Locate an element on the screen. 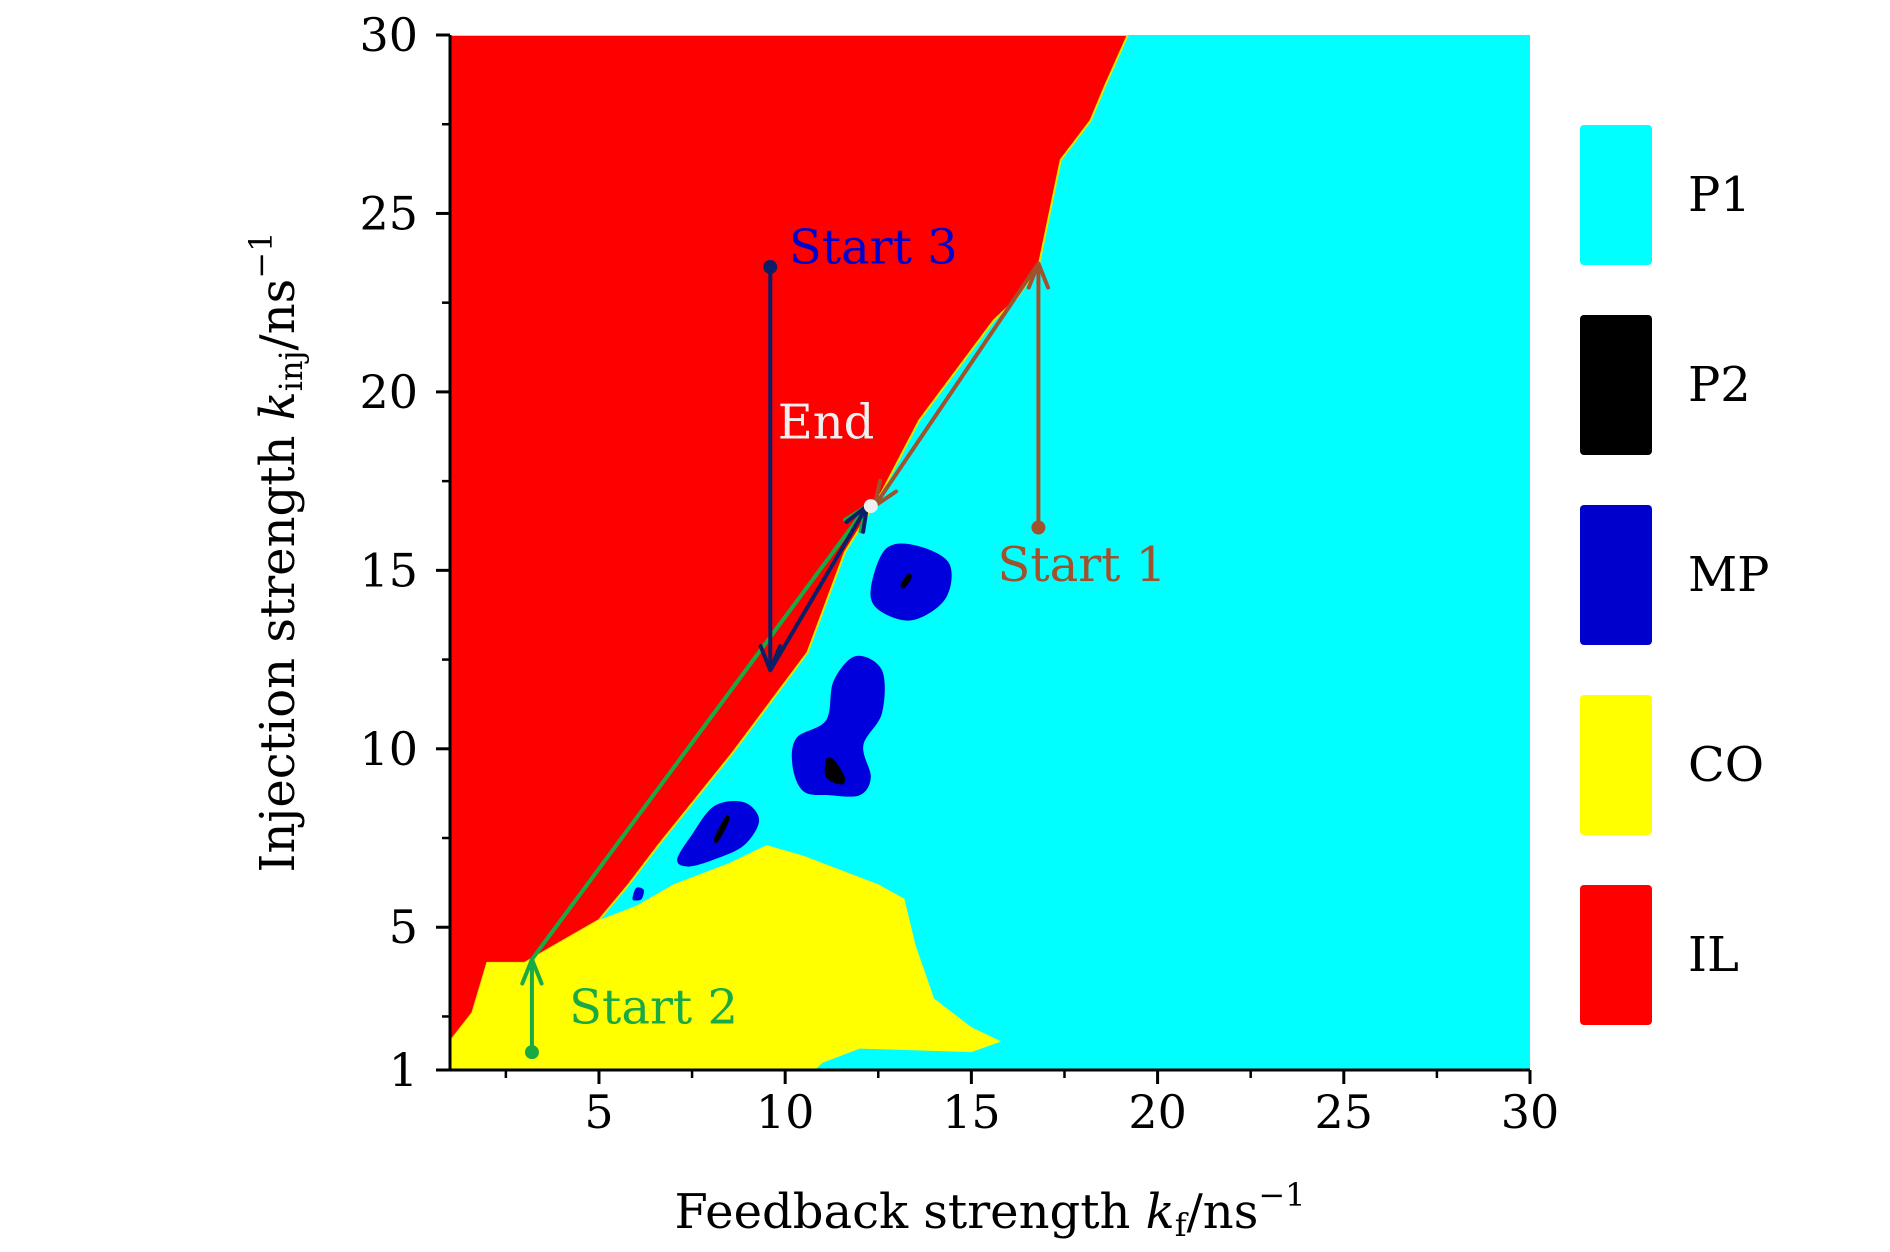 The height and width of the screenshot is (1252, 1890). legend-swatch-il is located at coordinates (1616, 955).